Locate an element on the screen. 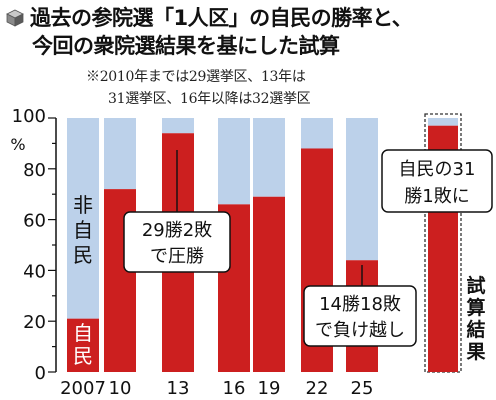  estimate-callout-box is located at coordinates (437, 181).